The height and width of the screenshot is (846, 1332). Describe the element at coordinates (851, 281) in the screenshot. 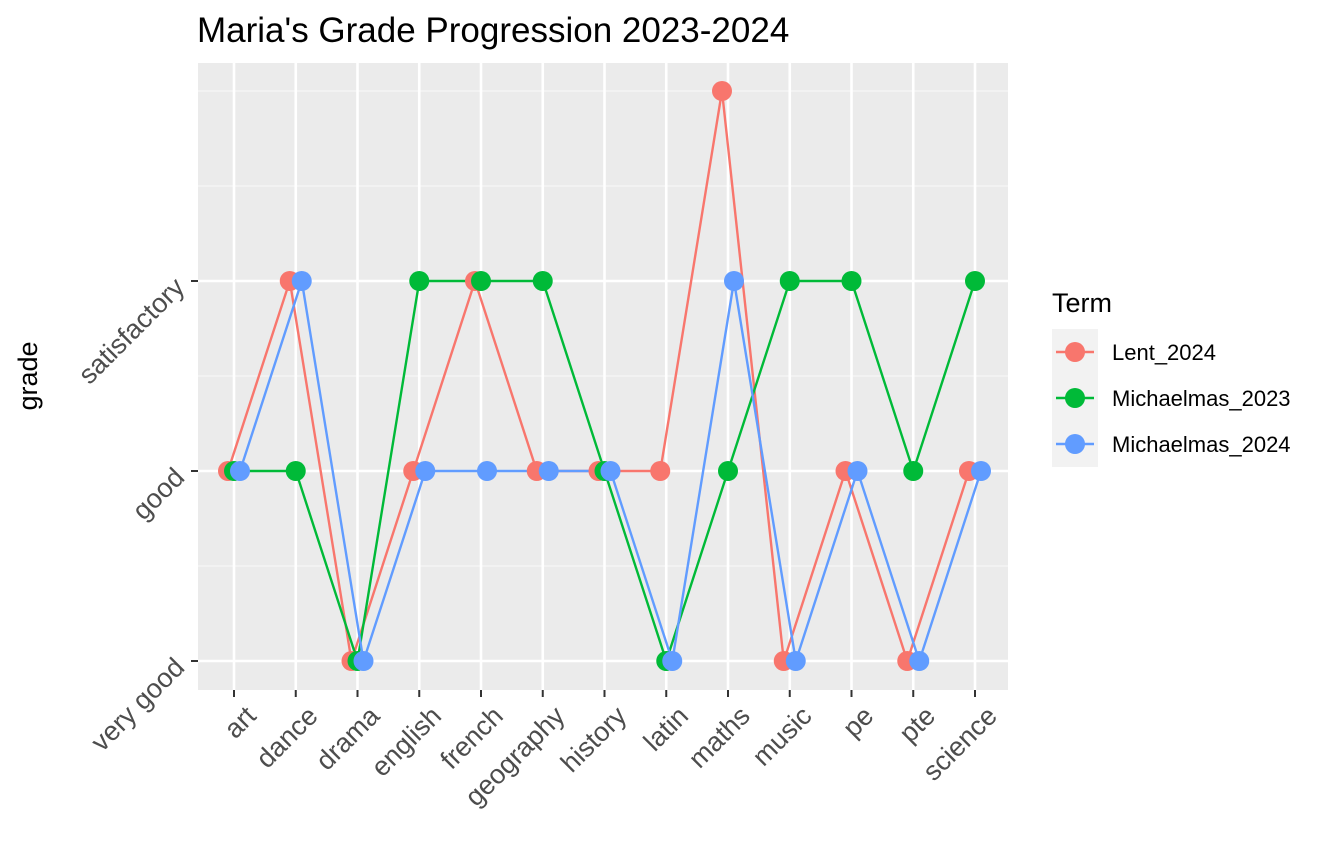

I see `data-point-Michaelmas_2023-pe` at that location.